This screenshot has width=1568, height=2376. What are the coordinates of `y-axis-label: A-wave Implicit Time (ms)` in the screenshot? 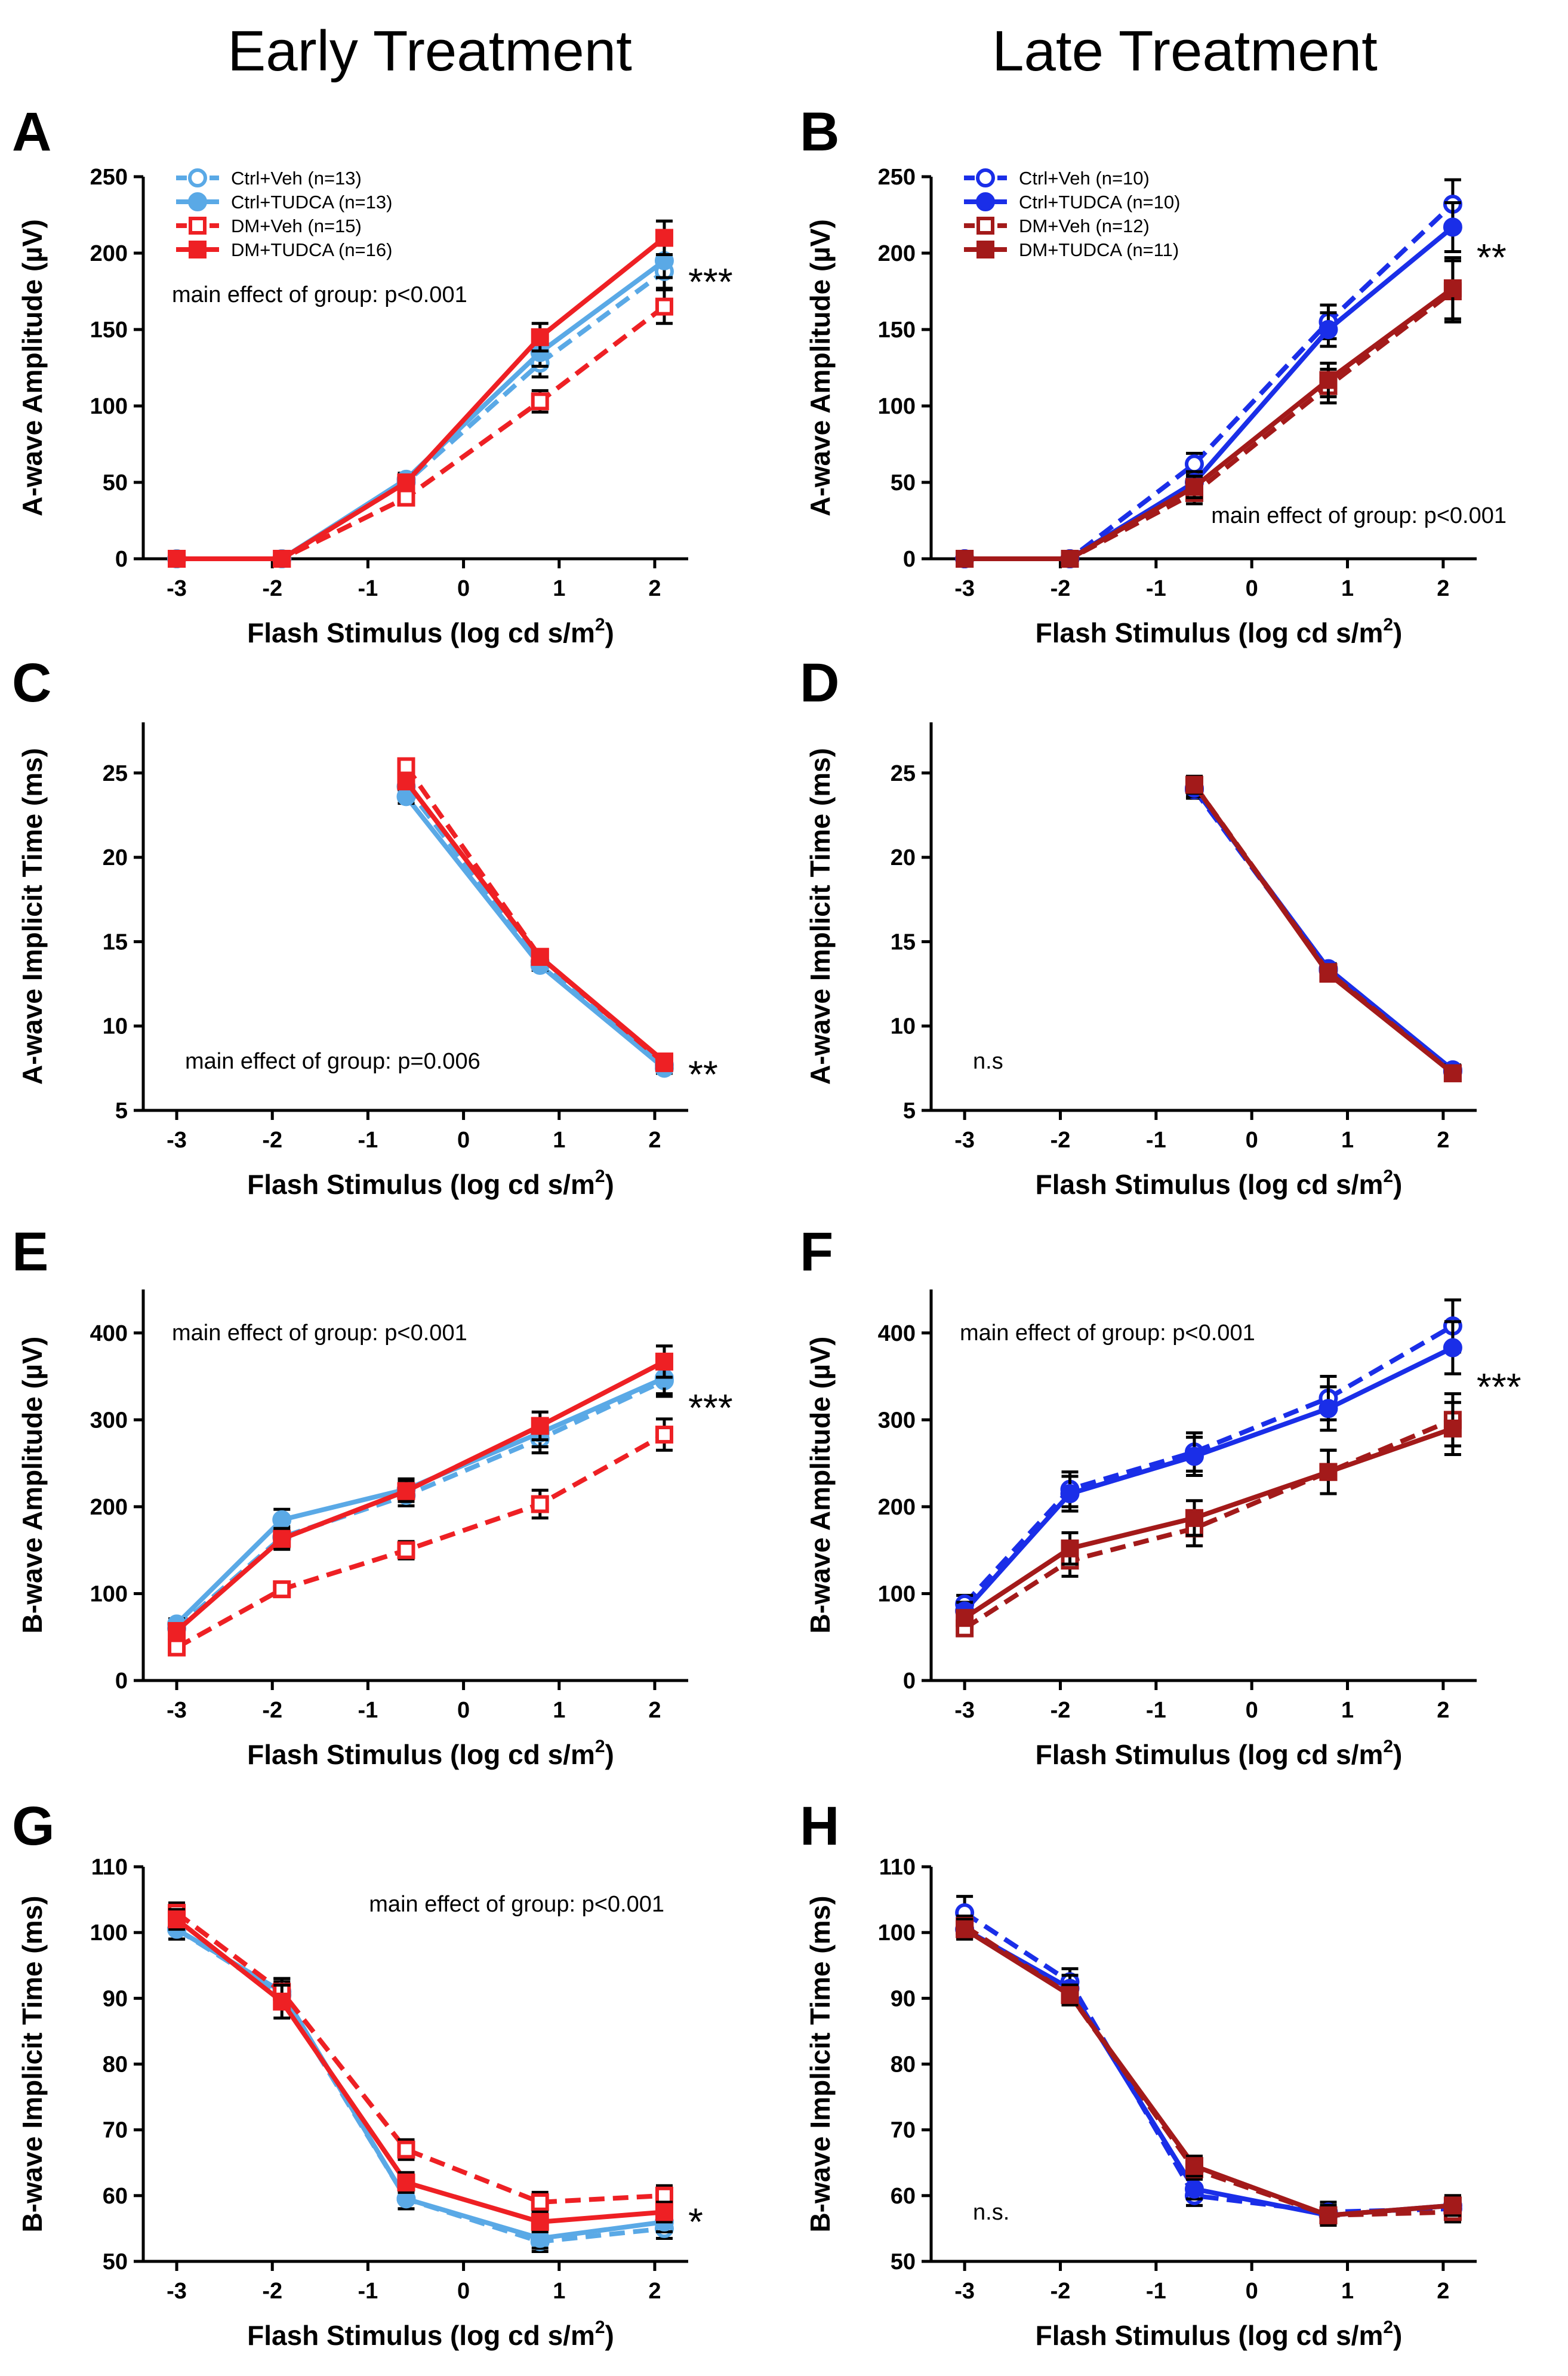 It's located at (32, 917).